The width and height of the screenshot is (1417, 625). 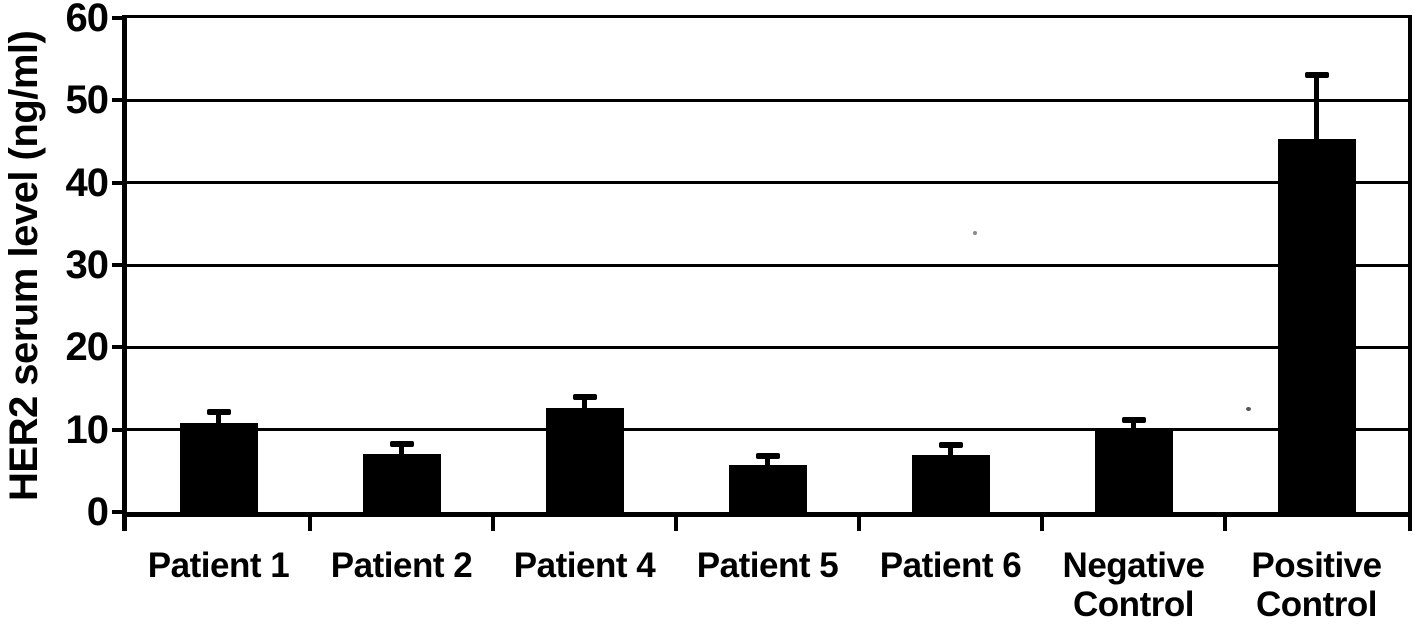 I want to click on x-category-label-patient-2: Patient 2, so click(x=401, y=565).